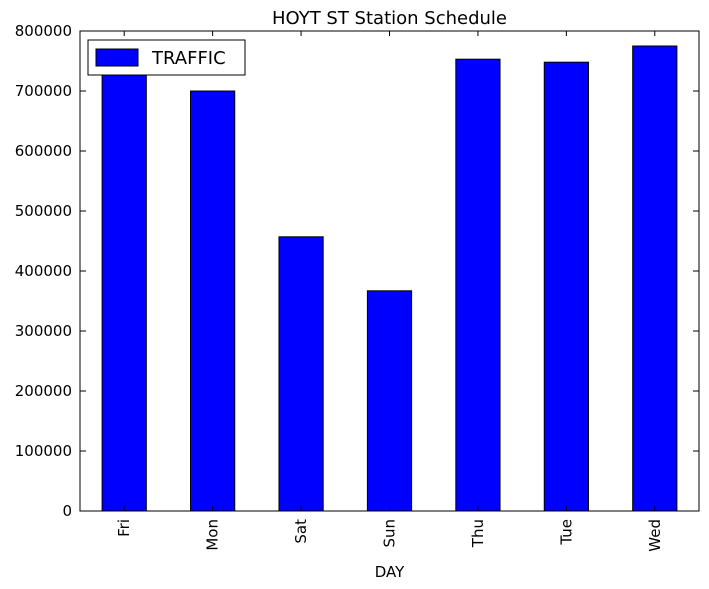 Image resolution: width=709 pixels, height=589 pixels. What do you see at coordinates (43, 331) in the screenshot?
I see `y-tick-label: 300000` at bounding box center [43, 331].